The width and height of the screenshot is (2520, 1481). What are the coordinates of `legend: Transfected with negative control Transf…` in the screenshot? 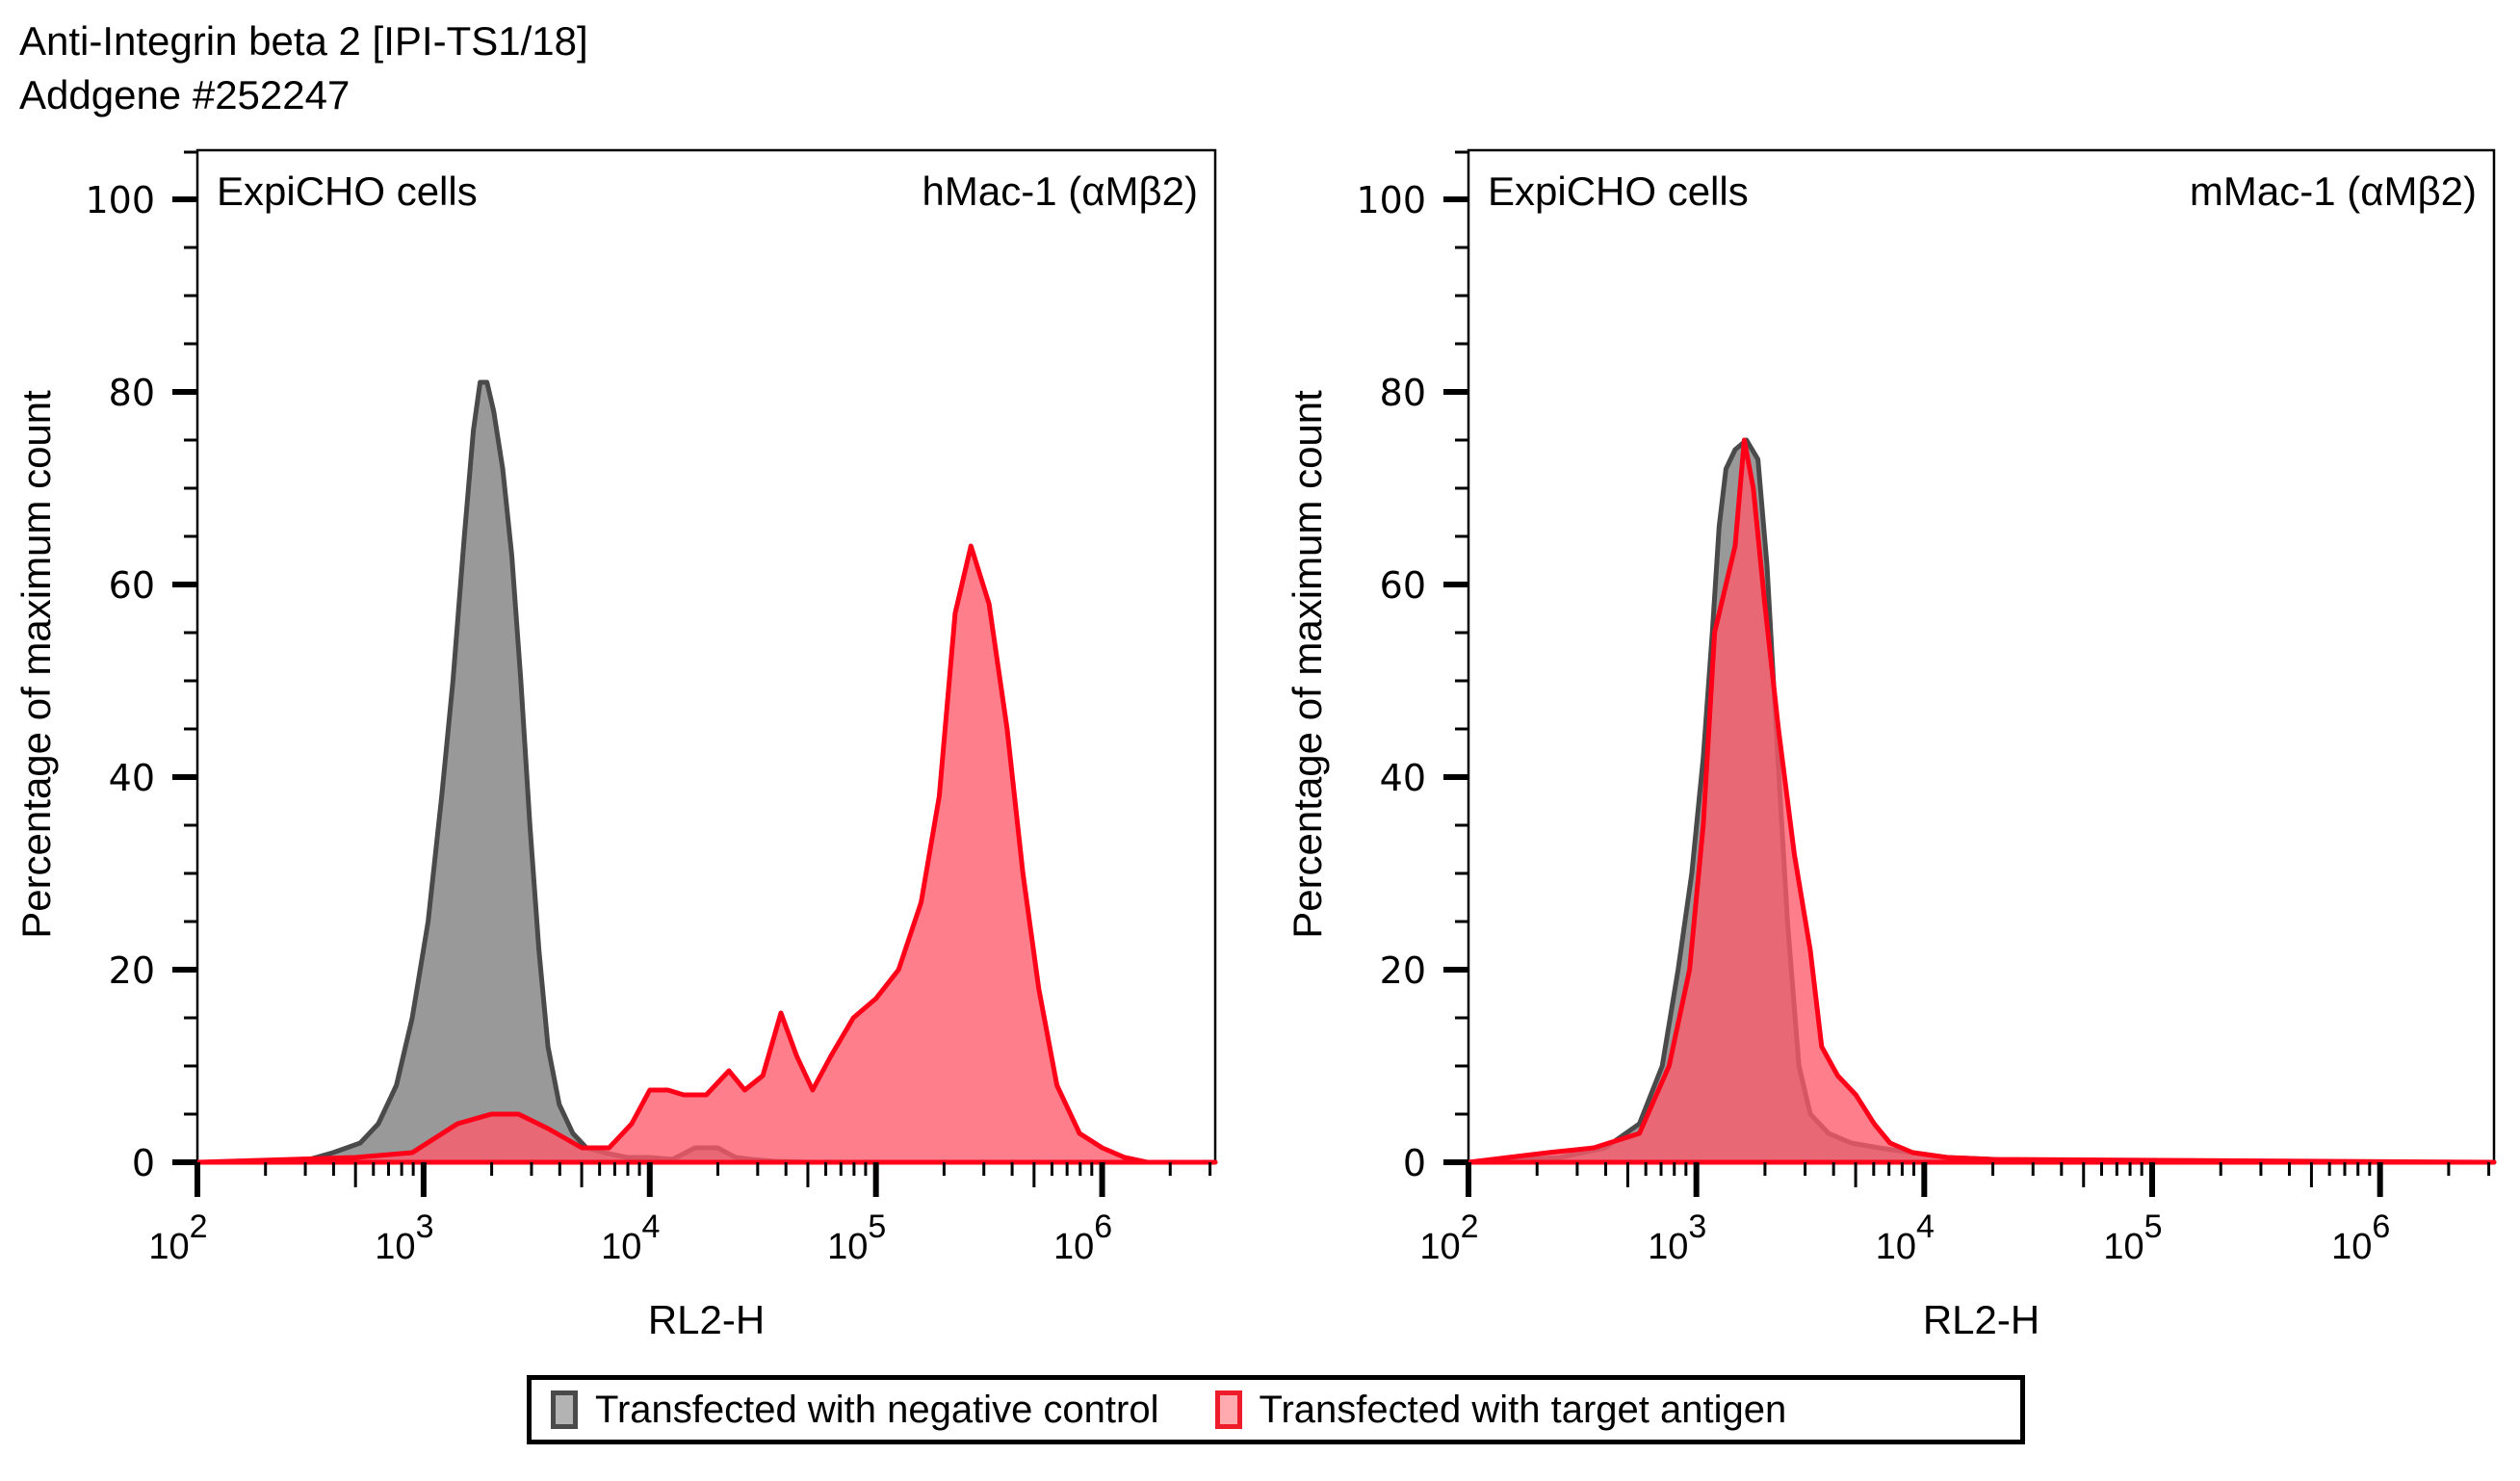 It's located at (1276, 1410).